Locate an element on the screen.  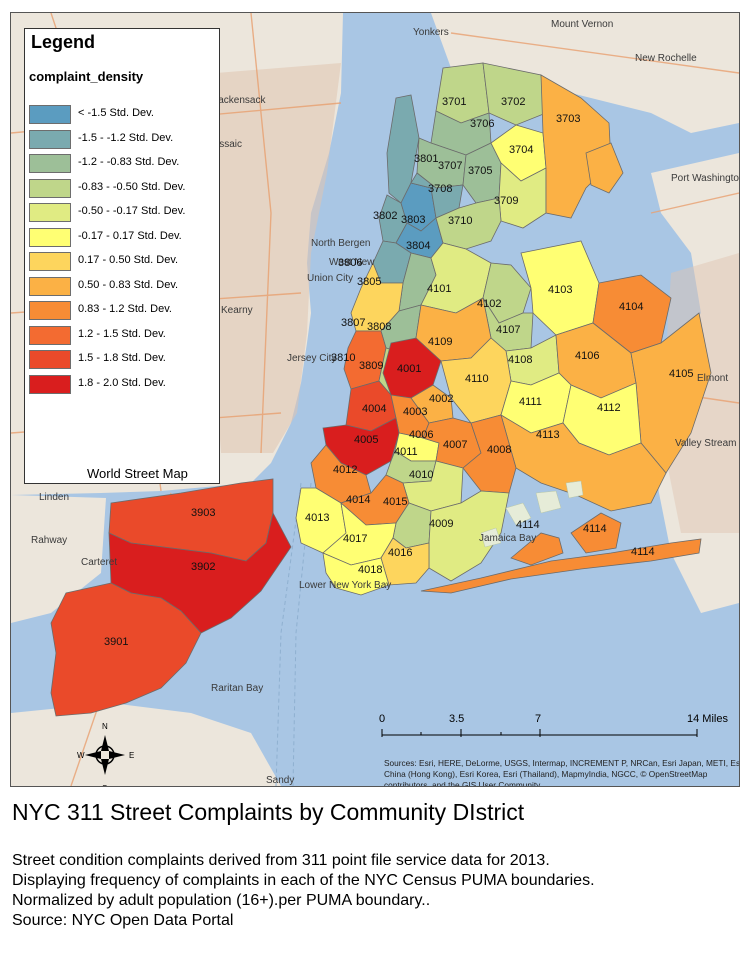
legend-class-row: < -1.5 Std. Dev. is located at coordinates (124, 114).